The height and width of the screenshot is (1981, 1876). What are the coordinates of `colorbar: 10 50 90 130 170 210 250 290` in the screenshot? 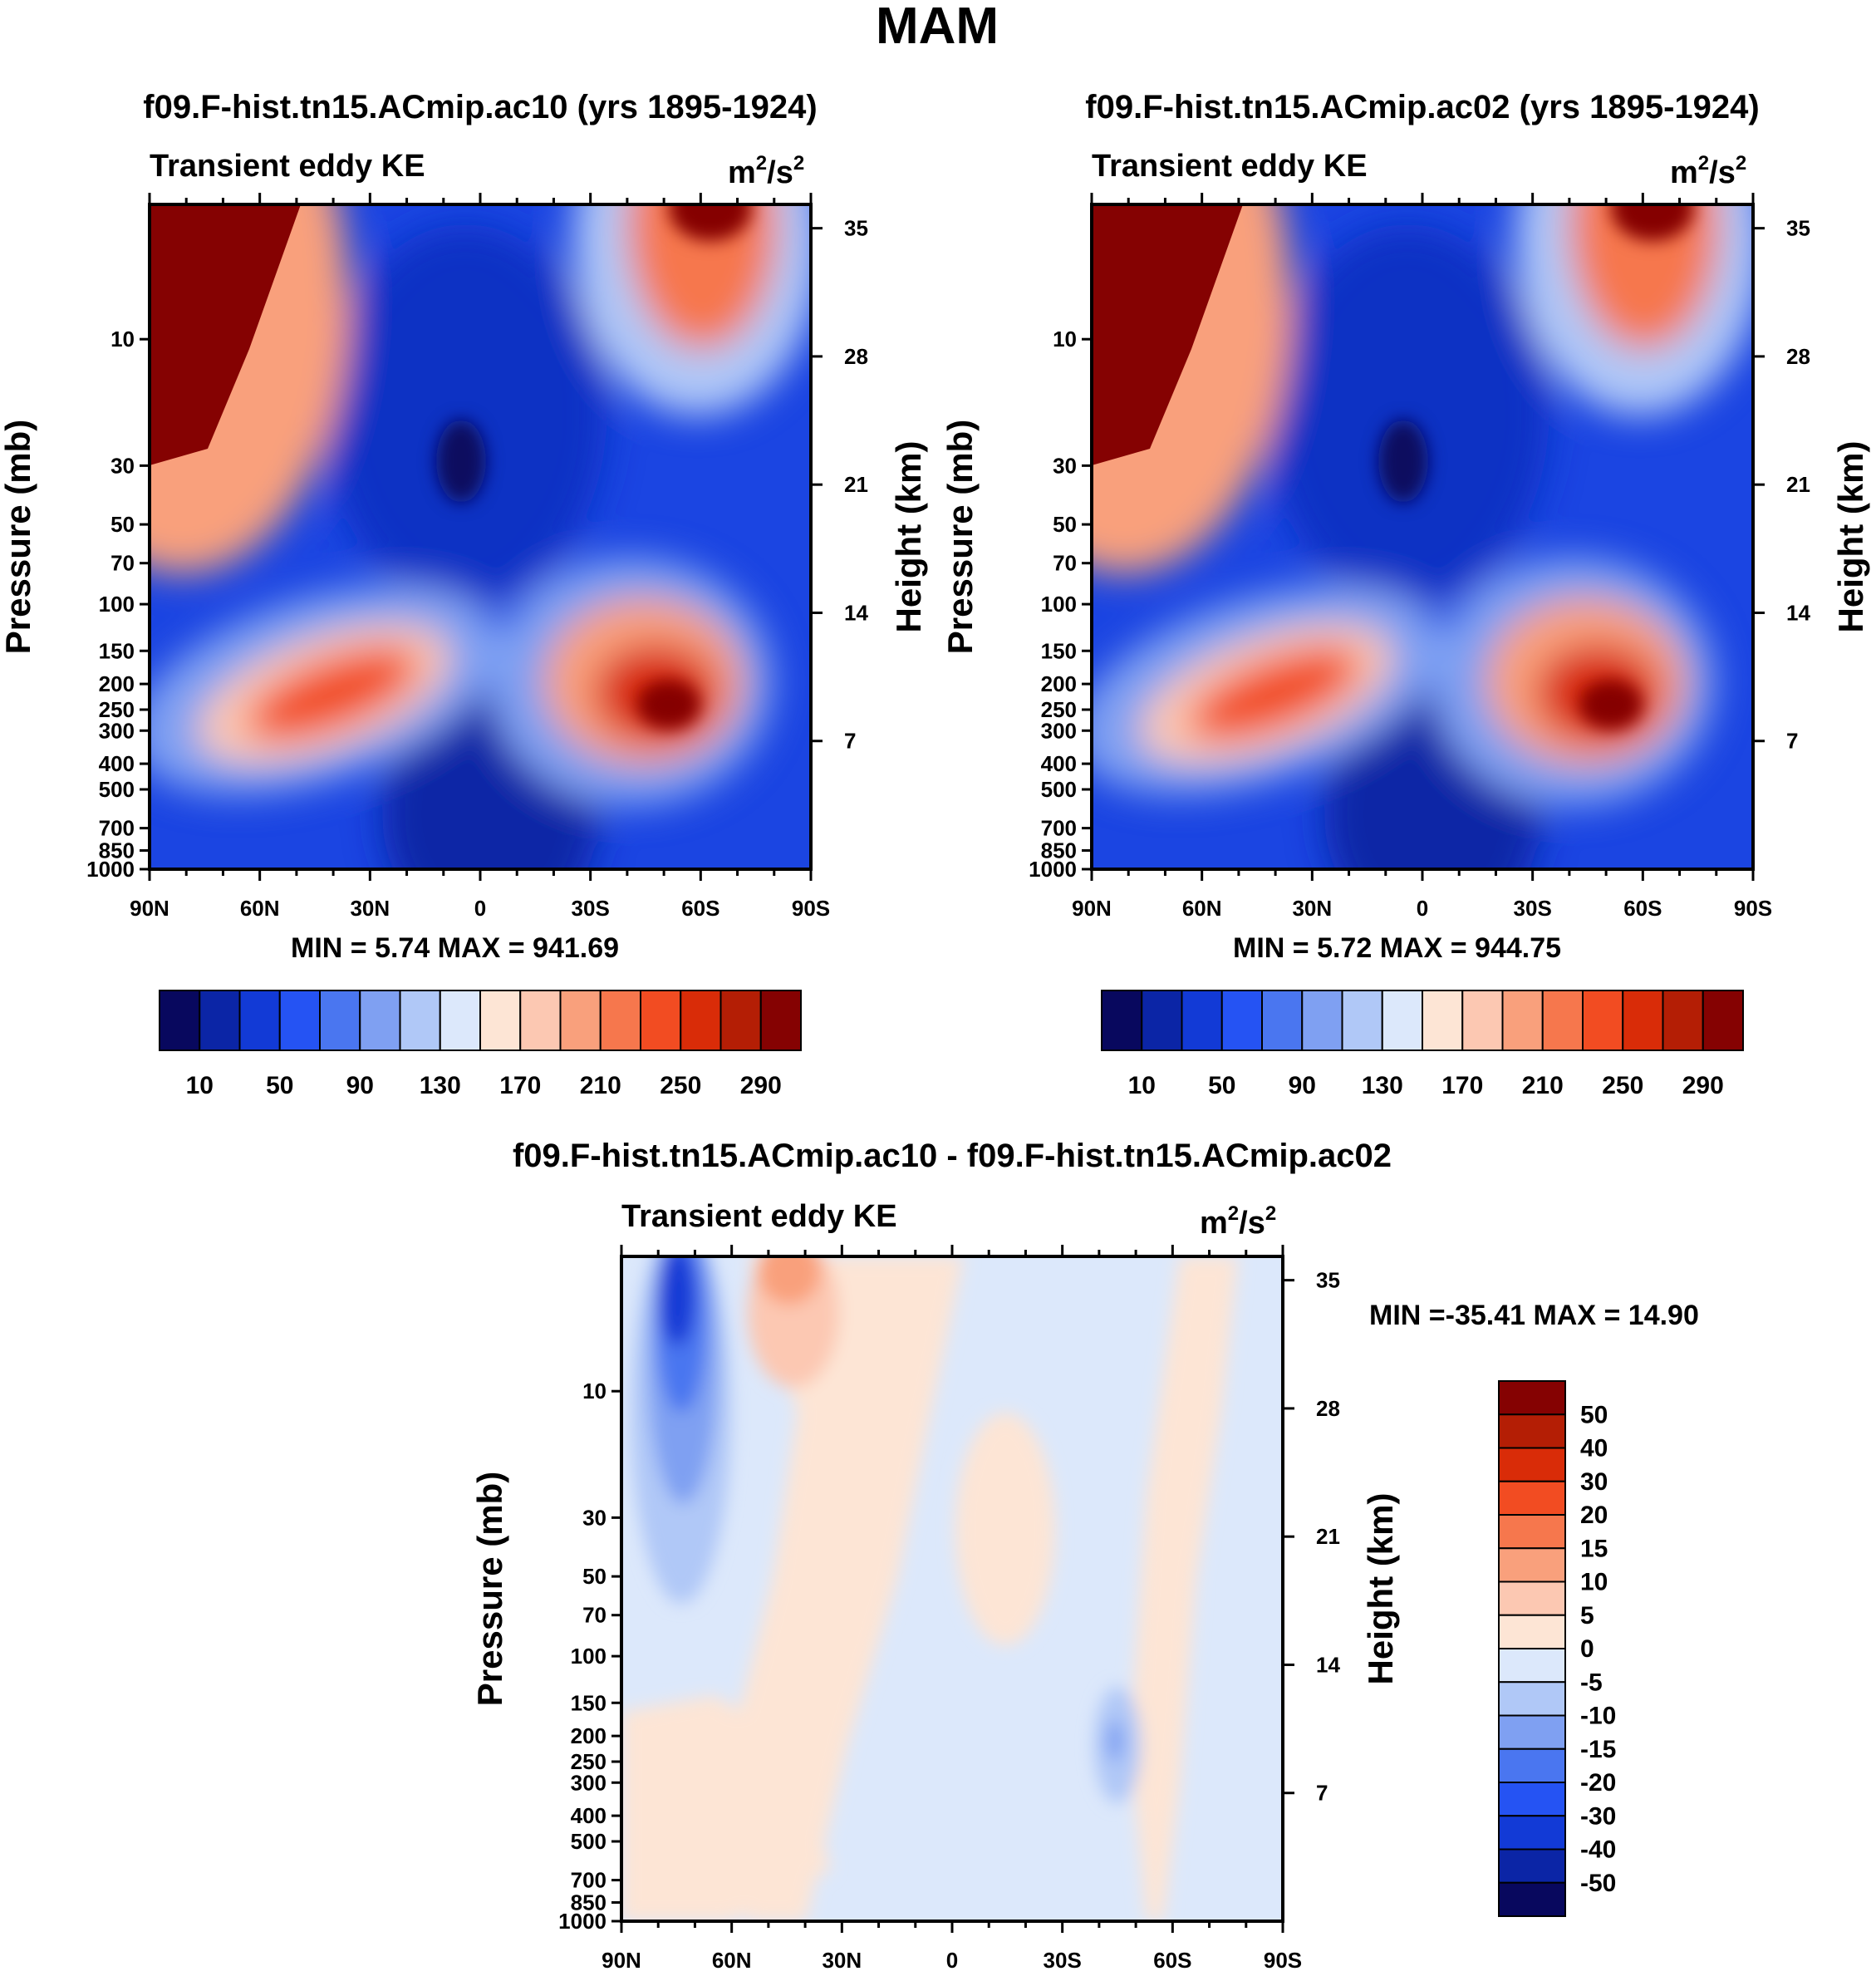 It's located at (1422, 1044).